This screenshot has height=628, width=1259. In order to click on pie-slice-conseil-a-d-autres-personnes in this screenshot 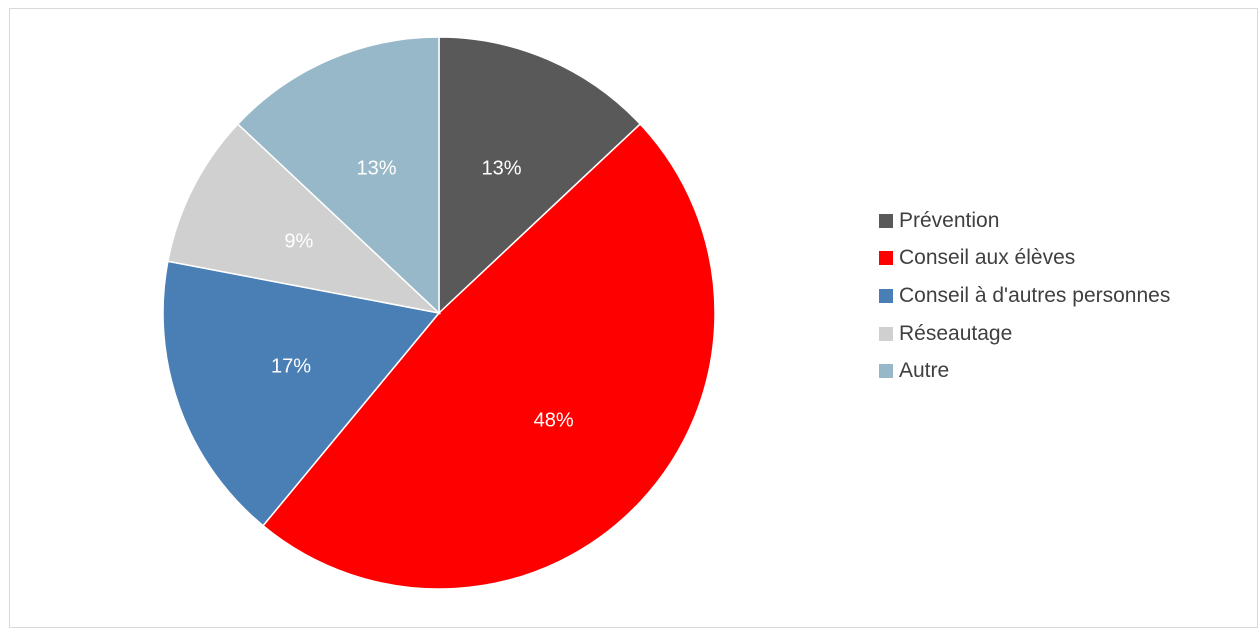, I will do `click(301, 393)`.